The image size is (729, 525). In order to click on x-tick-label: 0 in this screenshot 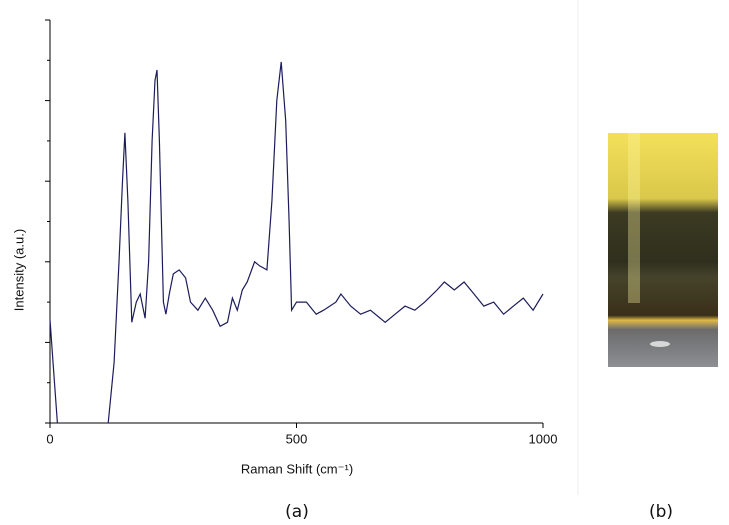, I will do `click(49, 438)`.